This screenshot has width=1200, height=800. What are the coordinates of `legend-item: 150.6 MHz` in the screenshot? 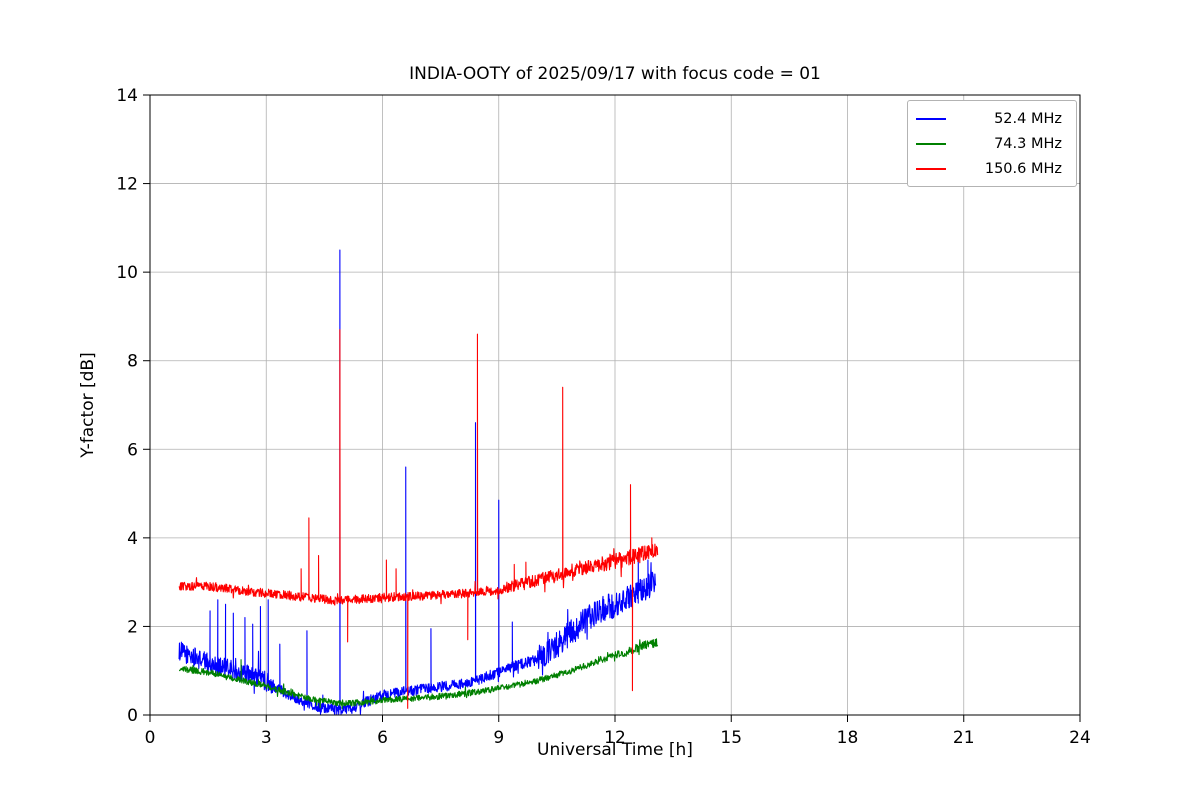 It's located at (992, 168).